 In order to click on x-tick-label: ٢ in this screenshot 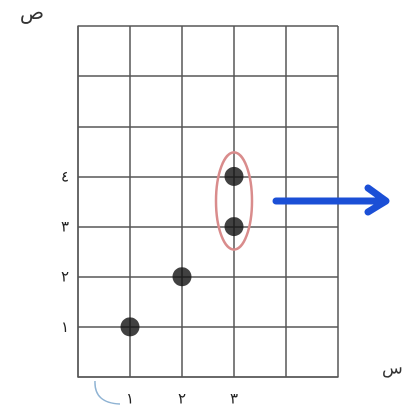, I will do `click(182, 399)`.